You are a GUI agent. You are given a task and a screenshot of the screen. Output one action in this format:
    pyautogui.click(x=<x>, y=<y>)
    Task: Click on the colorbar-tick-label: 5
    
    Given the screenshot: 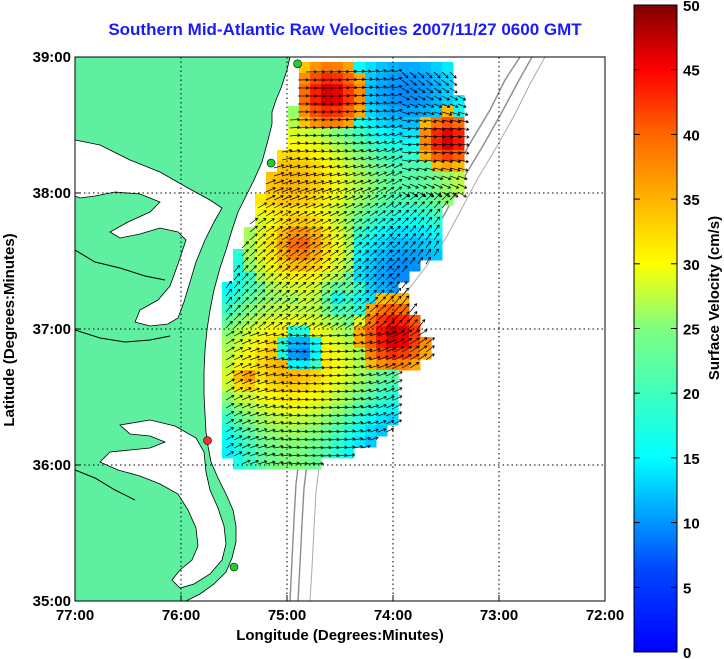 What is the action you would take?
    pyautogui.click(x=687, y=588)
    